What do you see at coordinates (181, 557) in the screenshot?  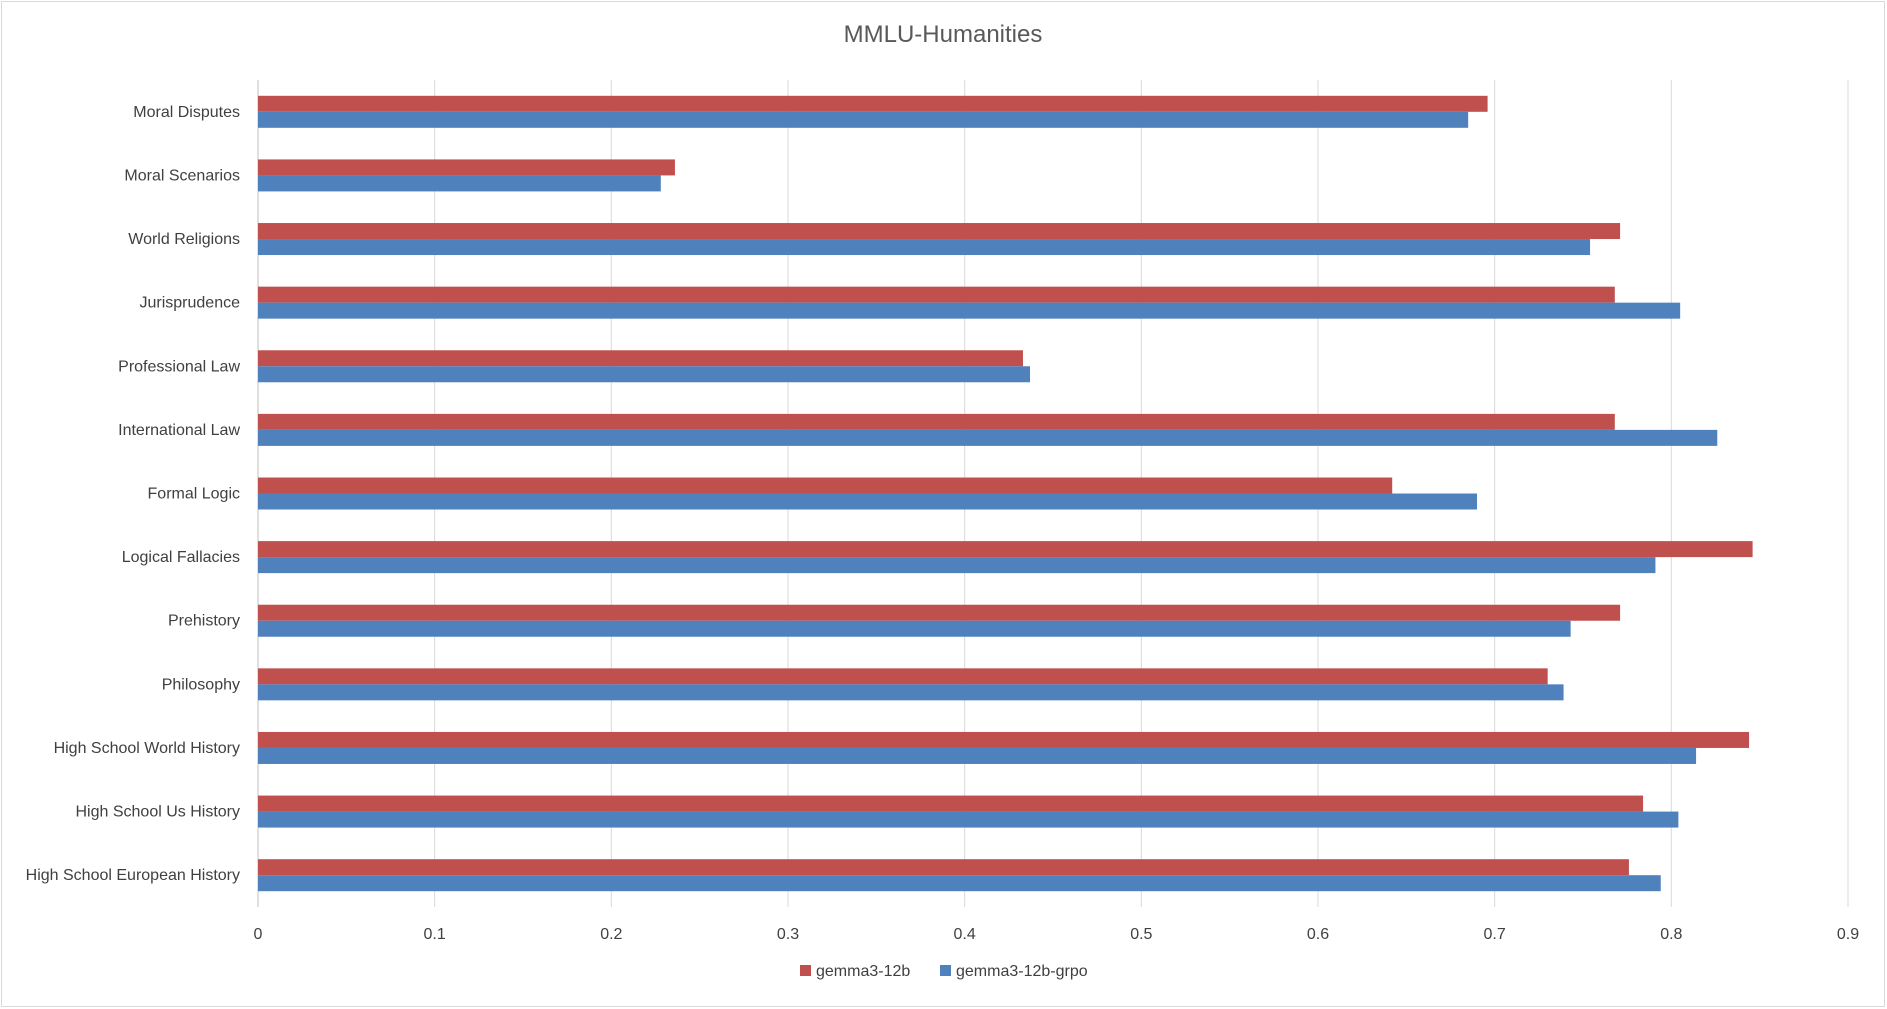 I see `category-label: Logical Fallacies` at bounding box center [181, 557].